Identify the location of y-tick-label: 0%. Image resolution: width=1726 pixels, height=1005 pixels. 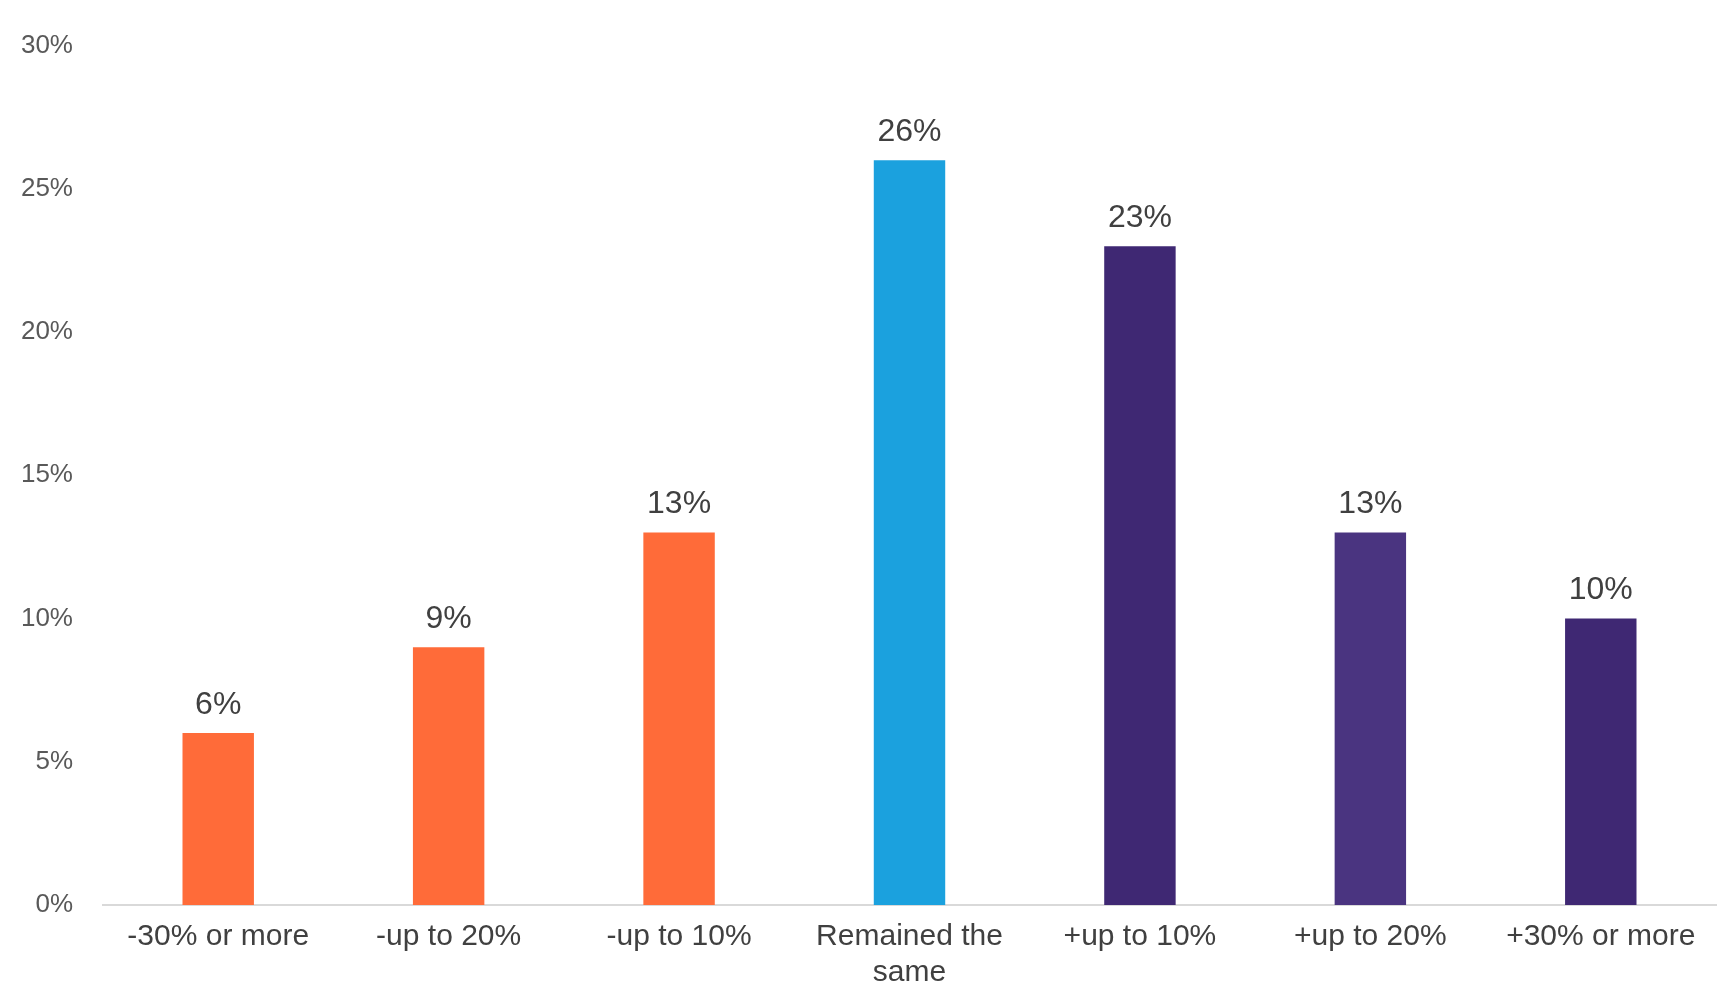
(54, 903).